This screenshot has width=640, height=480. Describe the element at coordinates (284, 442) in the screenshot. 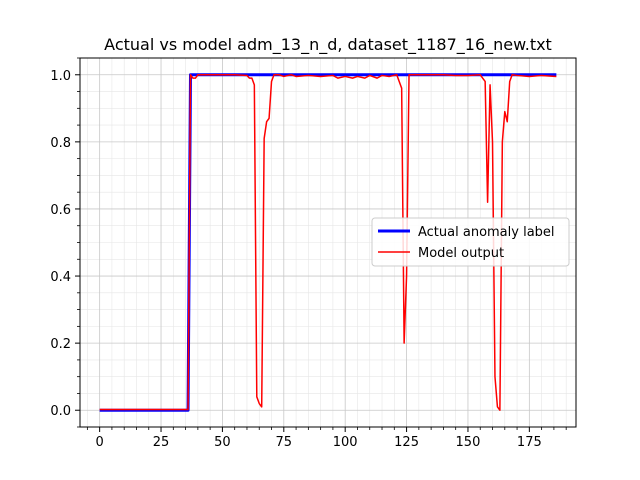

I see `x-tick-label: 75` at that location.